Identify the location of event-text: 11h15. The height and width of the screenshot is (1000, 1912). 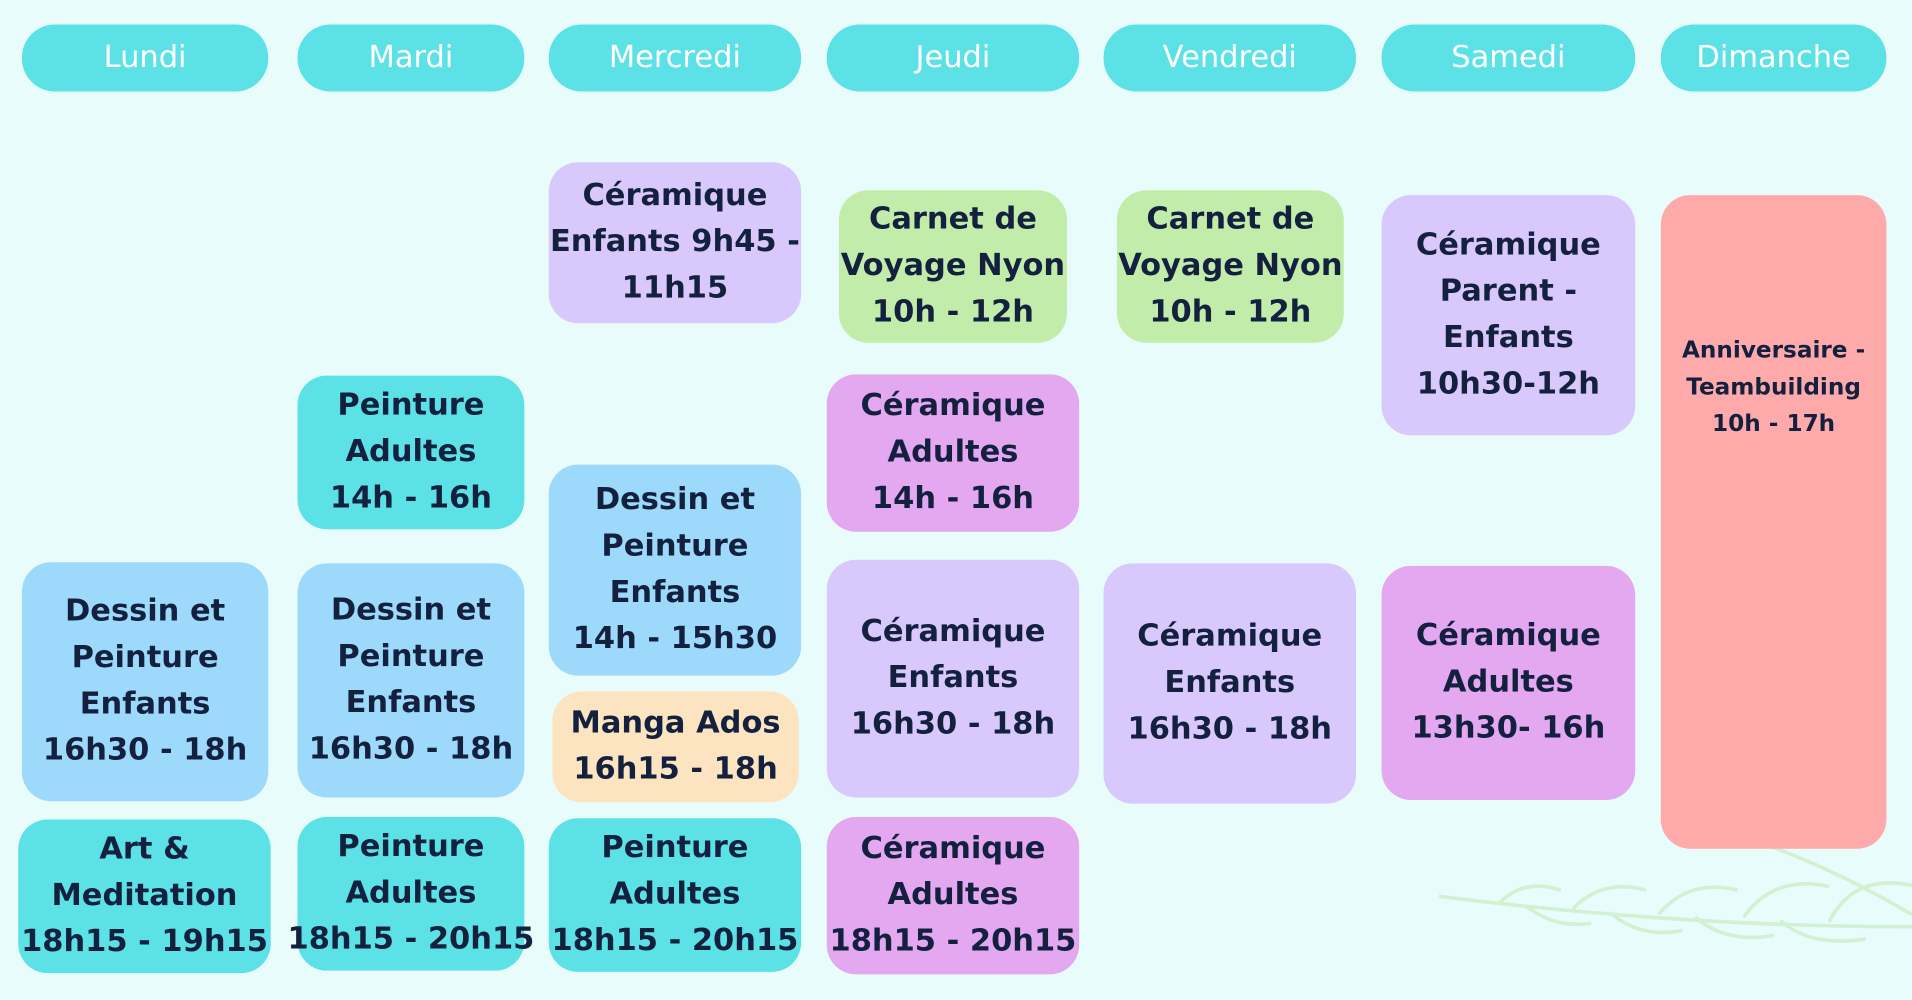
(675, 288).